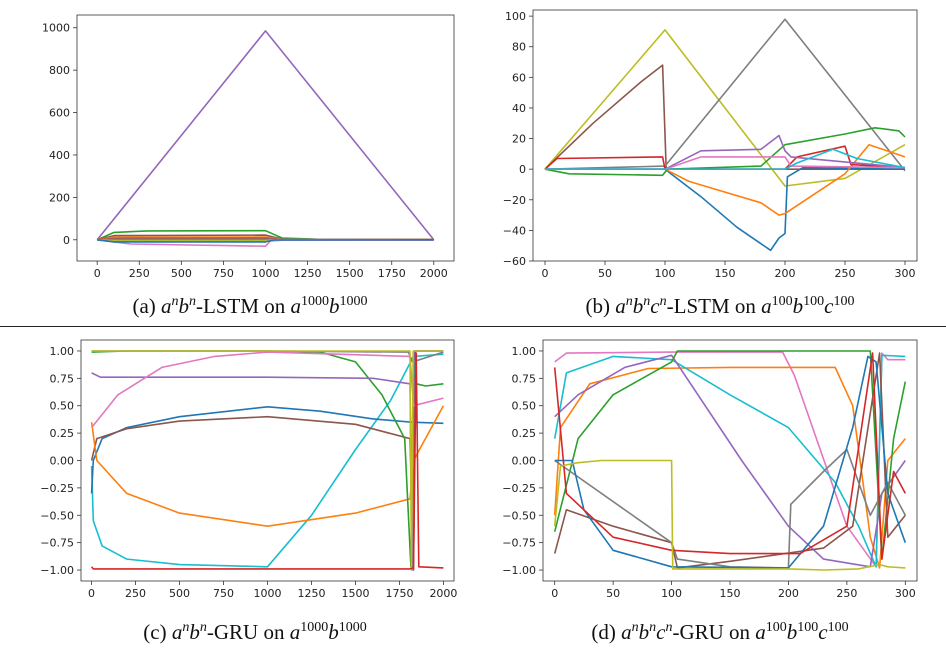 The height and width of the screenshot is (653, 946). Describe the element at coordinates (514, 200) in the screenshot. I see `y-tick-label-b-2: −20` at that location.